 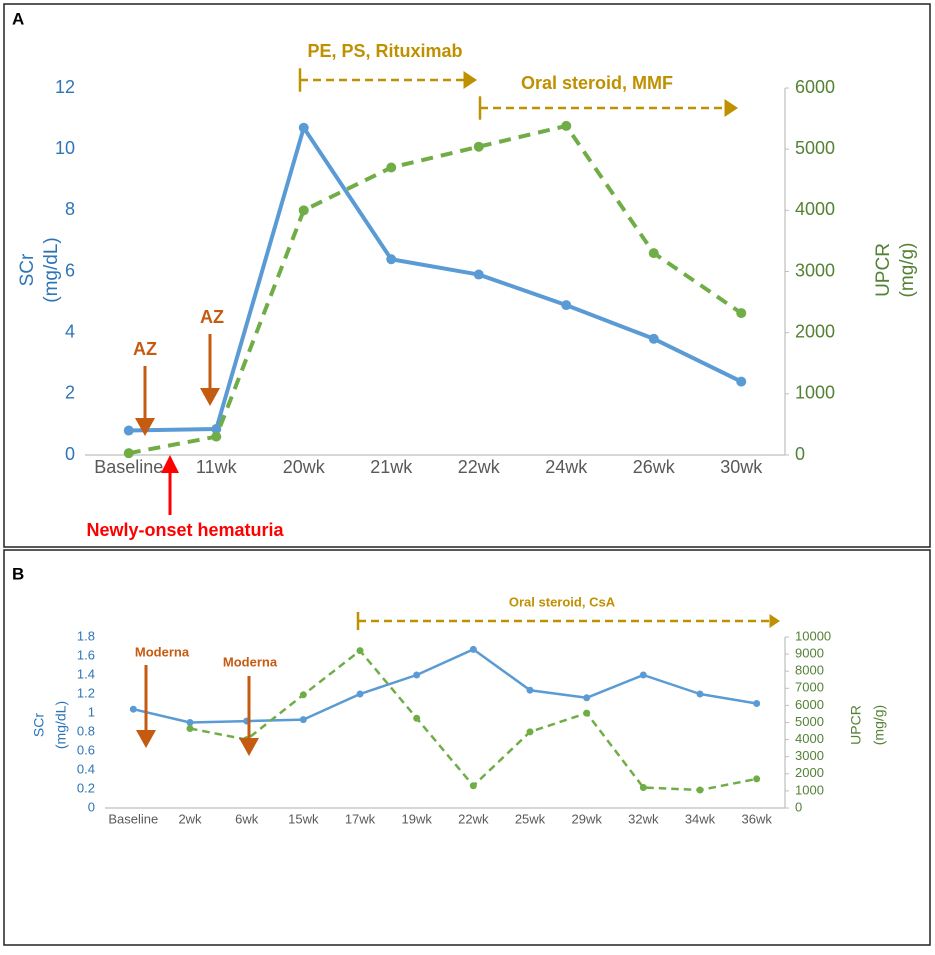 I want to click on y-tick-label: 0, so click(x=91, y=806).